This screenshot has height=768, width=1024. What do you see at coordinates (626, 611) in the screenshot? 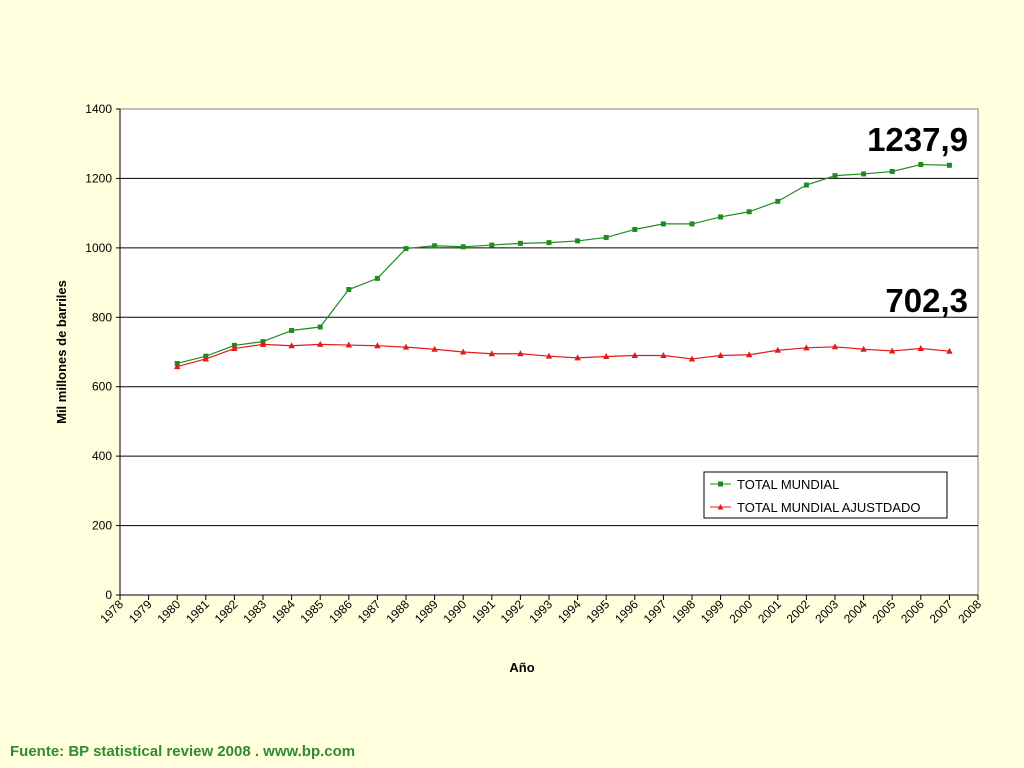
I see `x-tick-label: 1996` at bounding box center [626, 611].